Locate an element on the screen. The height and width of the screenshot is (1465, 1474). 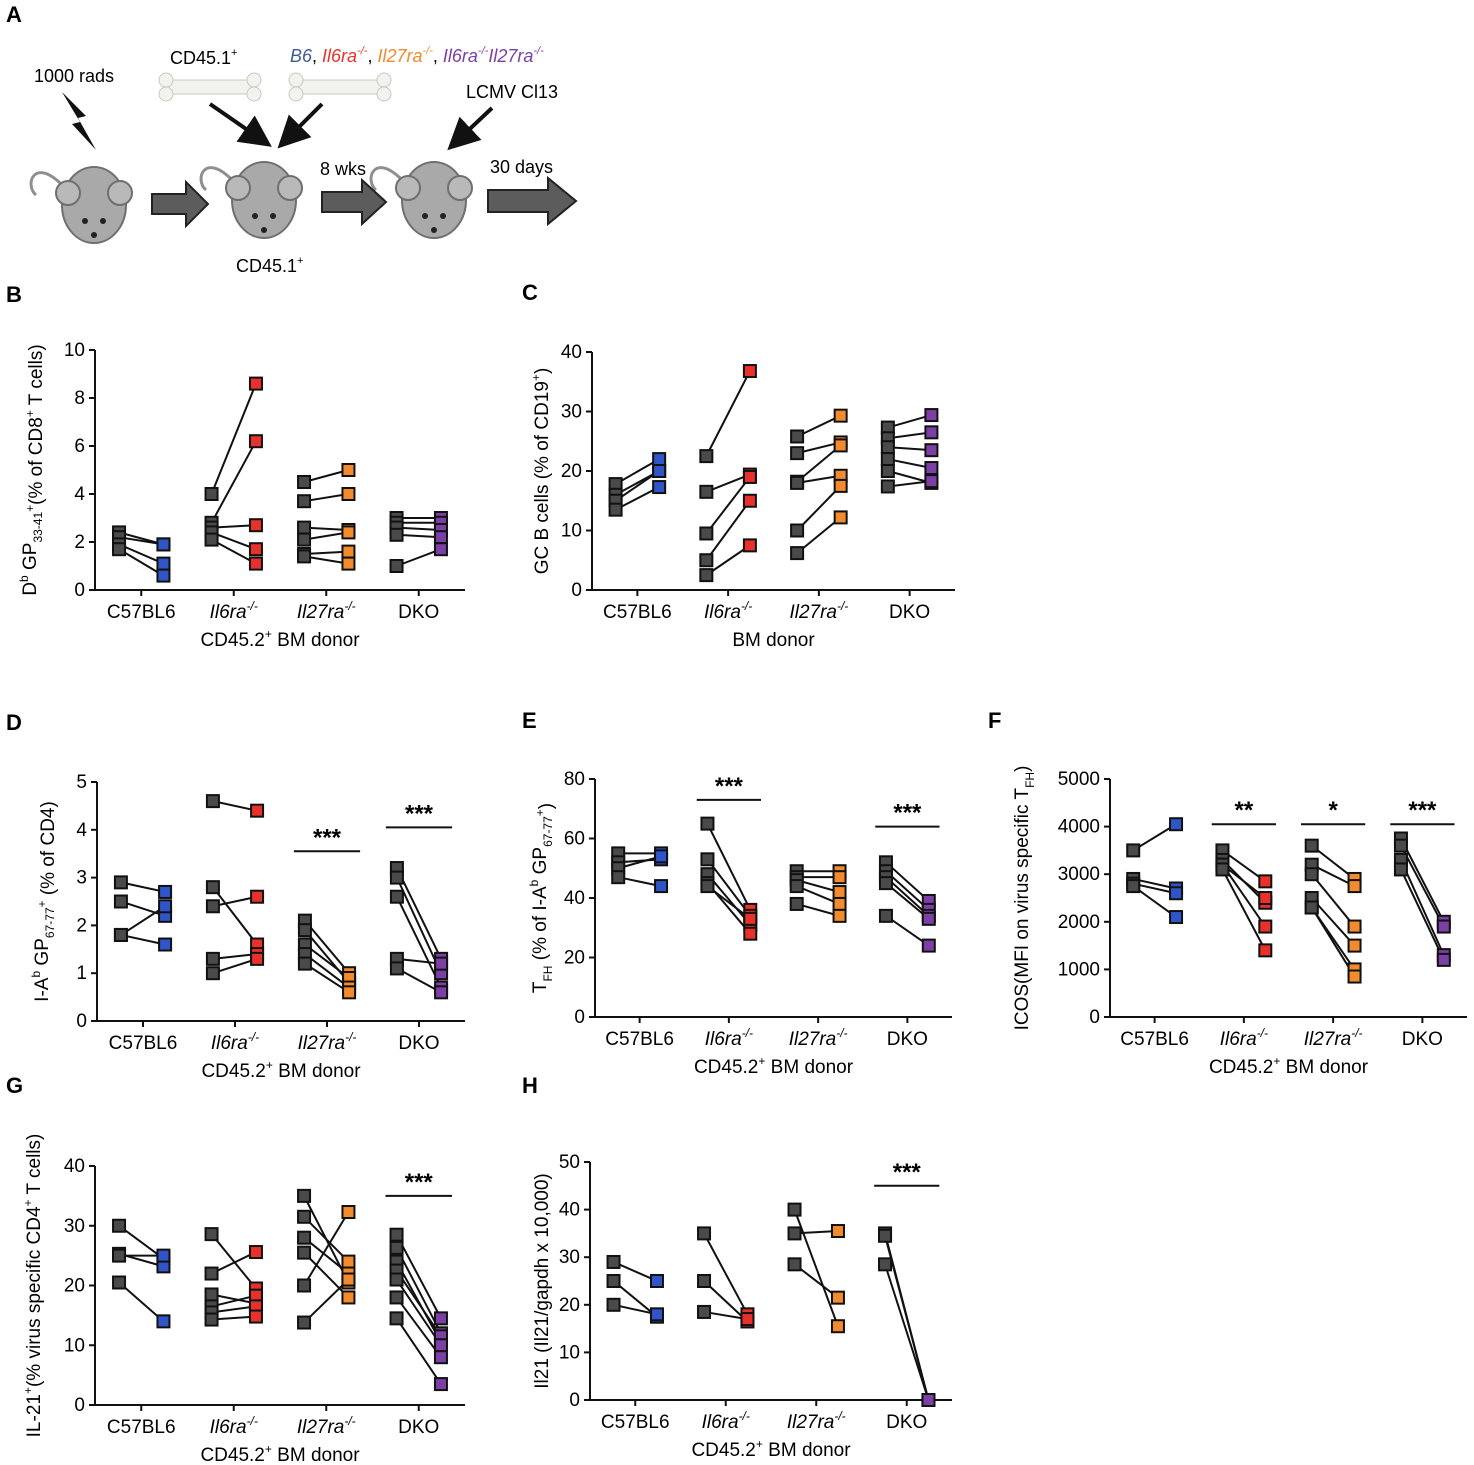
y-tick-label: 1000 is located at coordinates (1079, 969).